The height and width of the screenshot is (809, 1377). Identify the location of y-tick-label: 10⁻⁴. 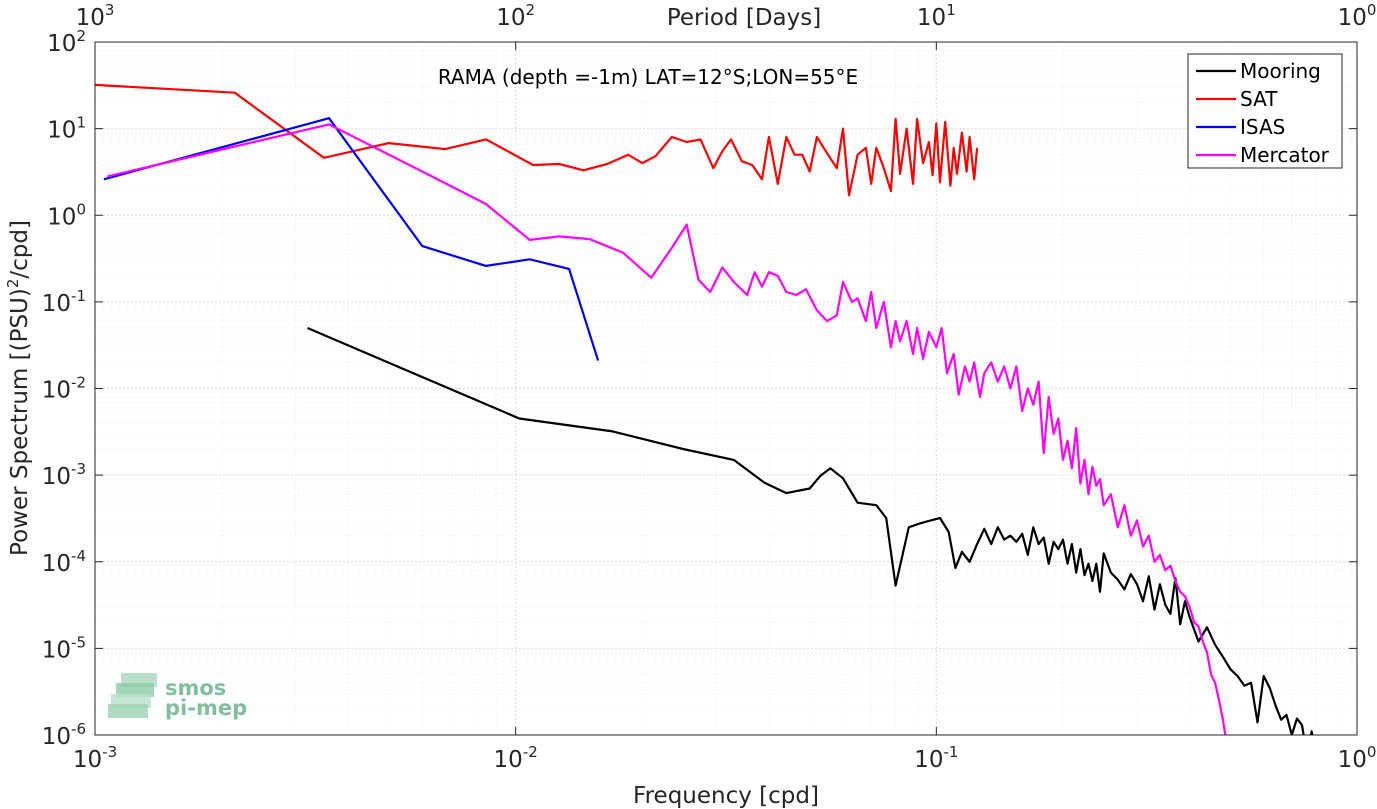
(64, 562).